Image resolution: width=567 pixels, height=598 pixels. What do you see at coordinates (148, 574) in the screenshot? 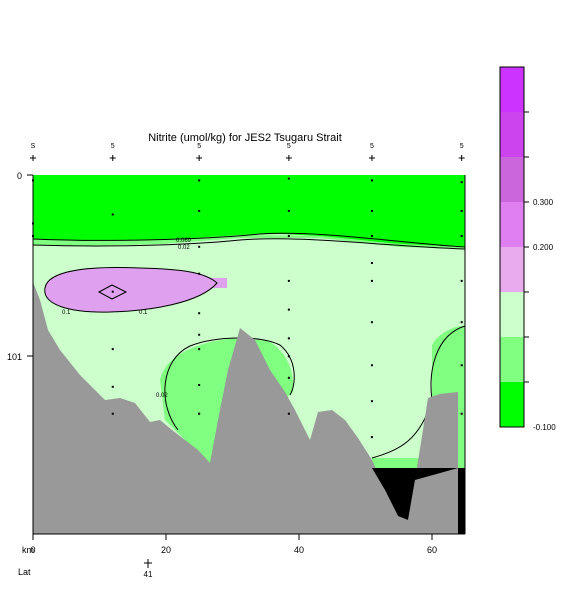
I see `lat-tick-label: 41` at bounding box center [148, 574].